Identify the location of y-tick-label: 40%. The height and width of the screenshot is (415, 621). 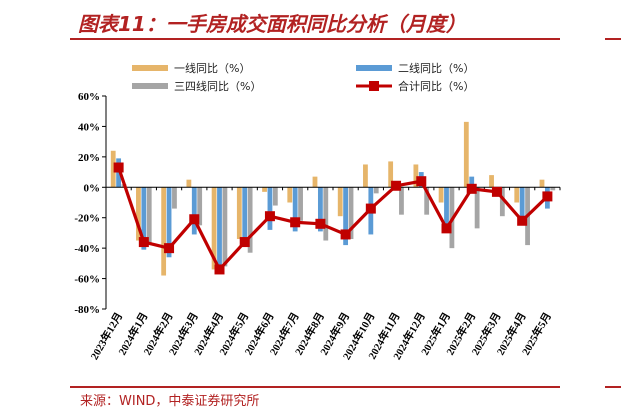
(89, 127).